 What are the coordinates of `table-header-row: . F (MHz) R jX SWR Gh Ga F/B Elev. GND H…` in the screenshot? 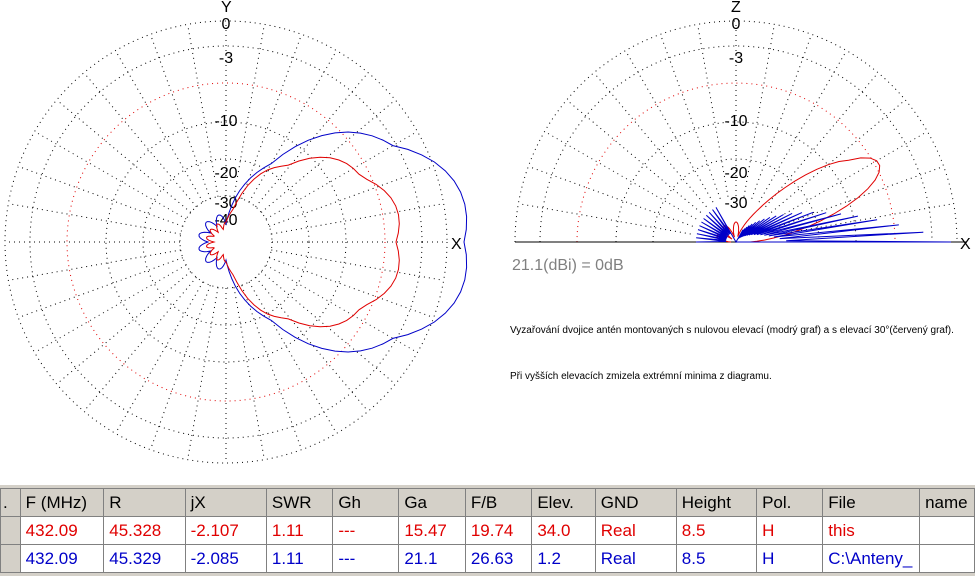 It's located at (487, 502).